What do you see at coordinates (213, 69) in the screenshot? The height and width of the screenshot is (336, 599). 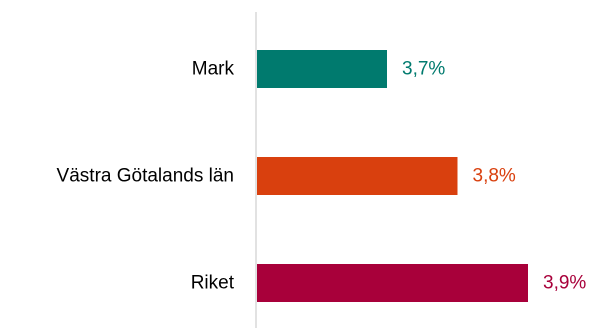 I see `category-label-0: Mark` at bounding box center [213, 69].